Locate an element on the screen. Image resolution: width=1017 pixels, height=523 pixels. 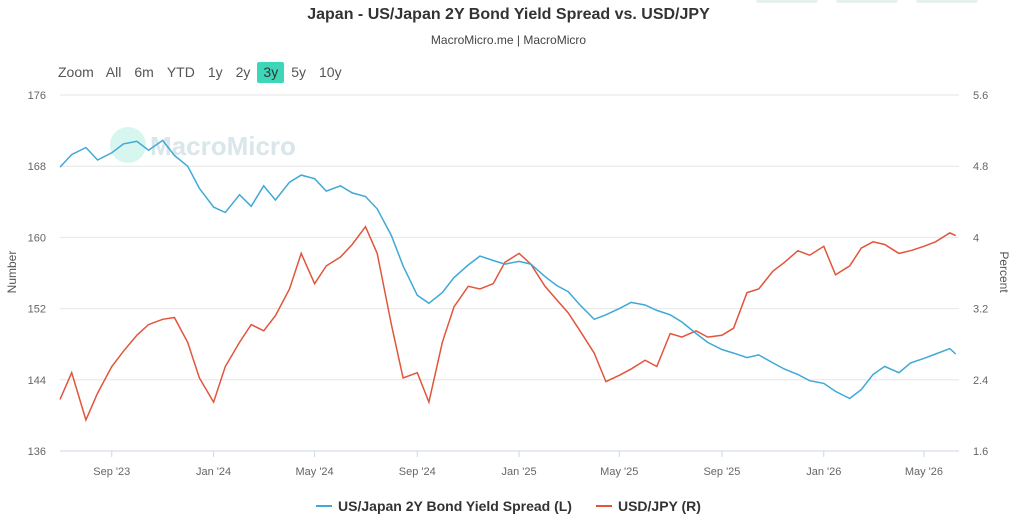
zoom-2y-button: 2y is located at coordinates (243, 71).